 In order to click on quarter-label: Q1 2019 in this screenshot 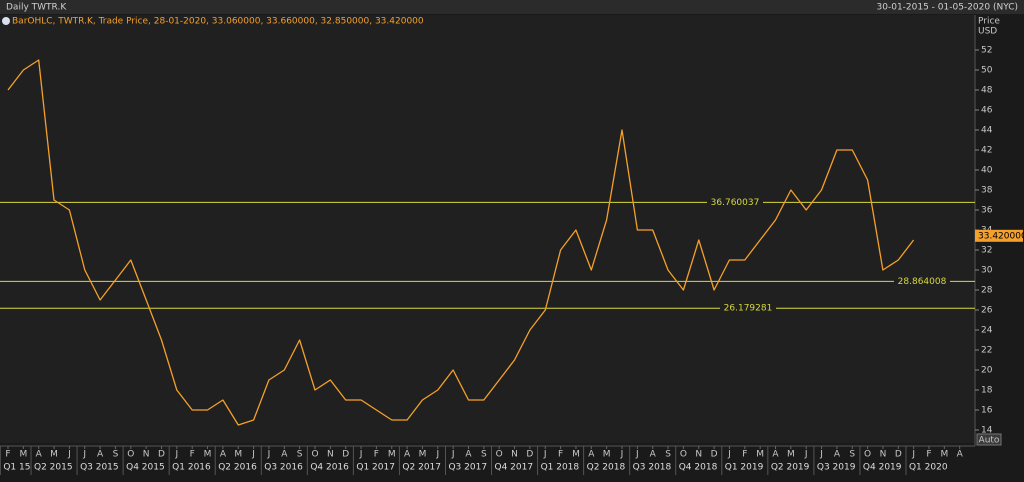, I will do `click(744, 468)`.